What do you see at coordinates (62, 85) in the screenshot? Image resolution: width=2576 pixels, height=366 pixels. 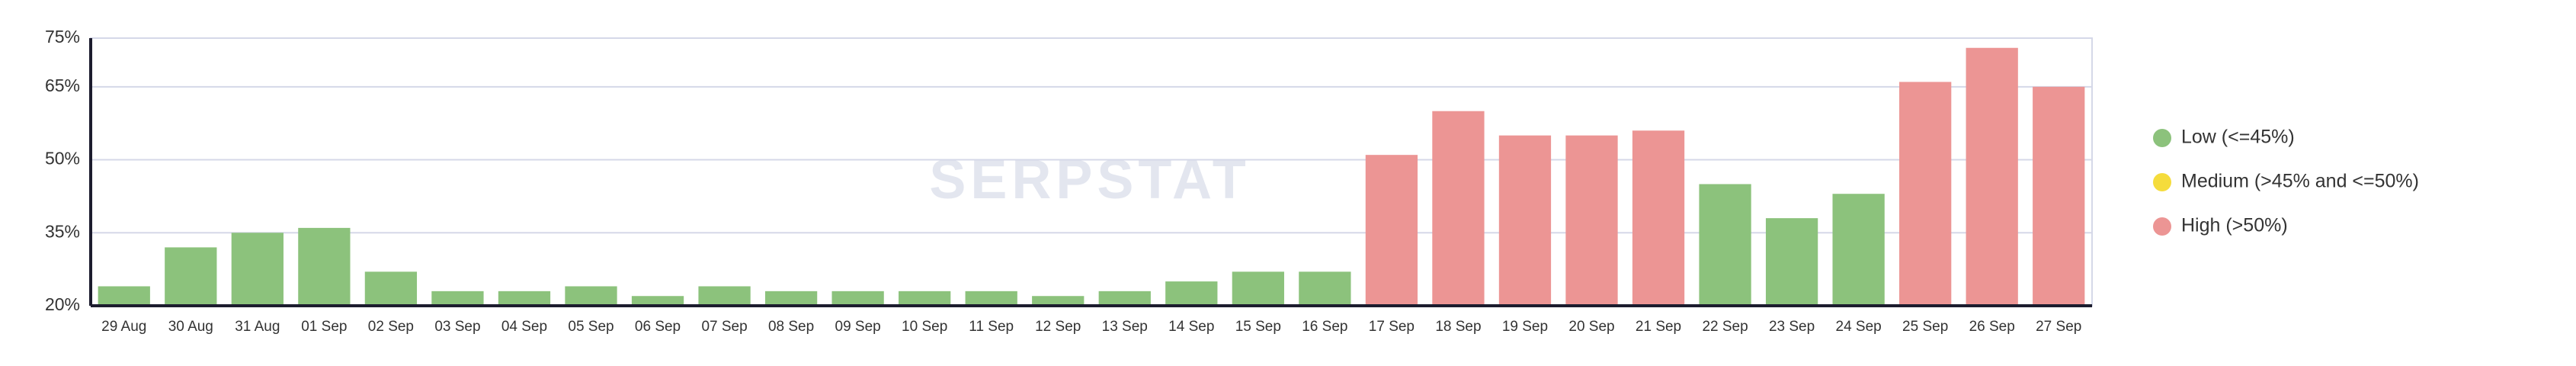 I see `y-tick-label: 65%` at bounding box center [62, 85].